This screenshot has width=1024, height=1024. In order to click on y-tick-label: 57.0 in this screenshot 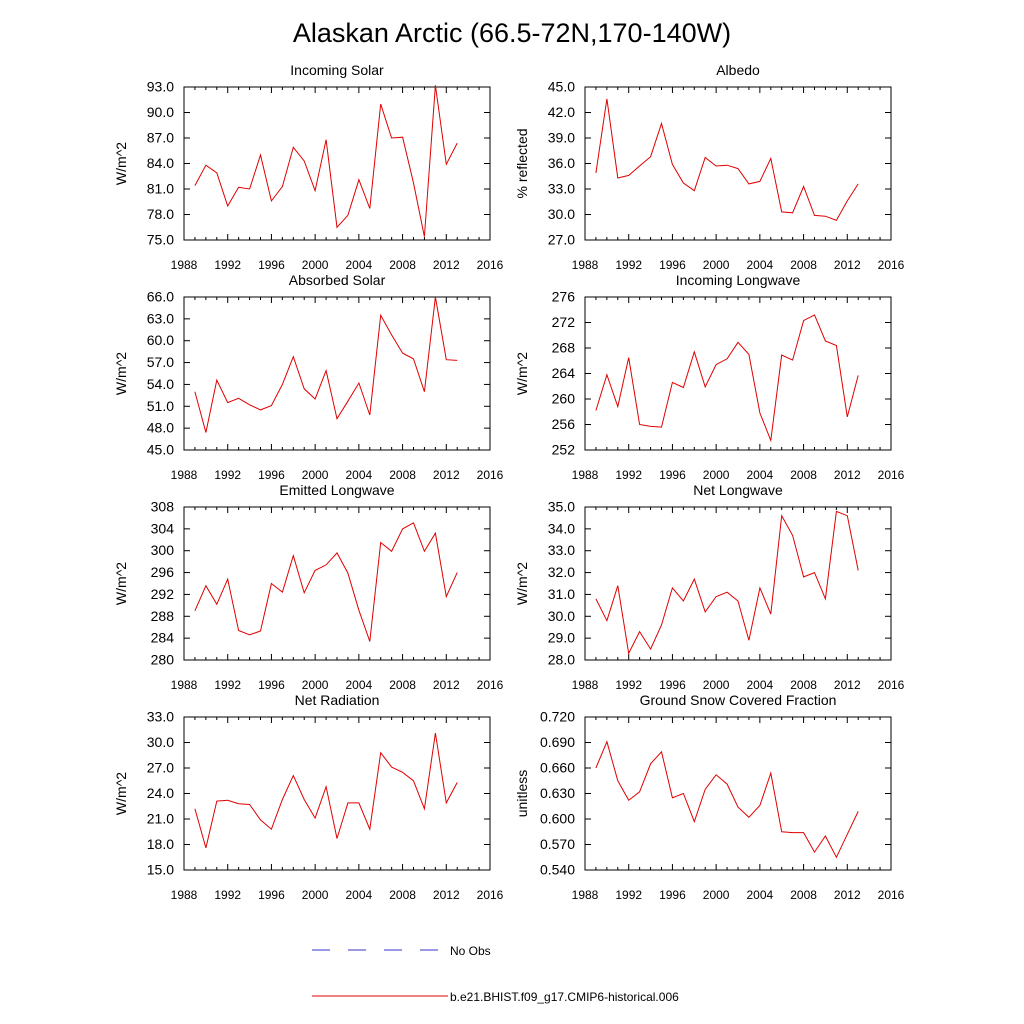, I will do `click(160, 362)`.